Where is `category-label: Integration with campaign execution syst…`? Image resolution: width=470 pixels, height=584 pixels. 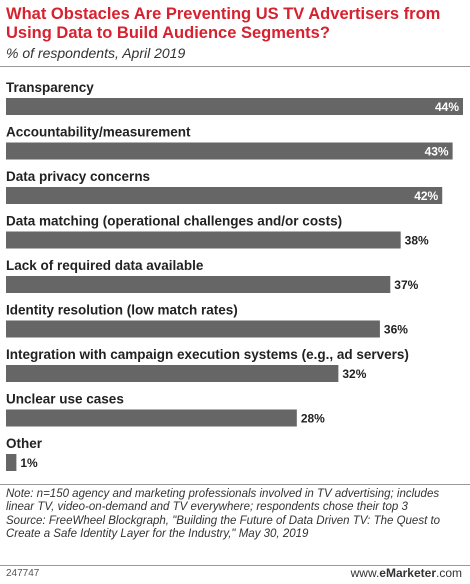 category-label: Integration with campaign execution syst… is located at coordinates (207, 354).